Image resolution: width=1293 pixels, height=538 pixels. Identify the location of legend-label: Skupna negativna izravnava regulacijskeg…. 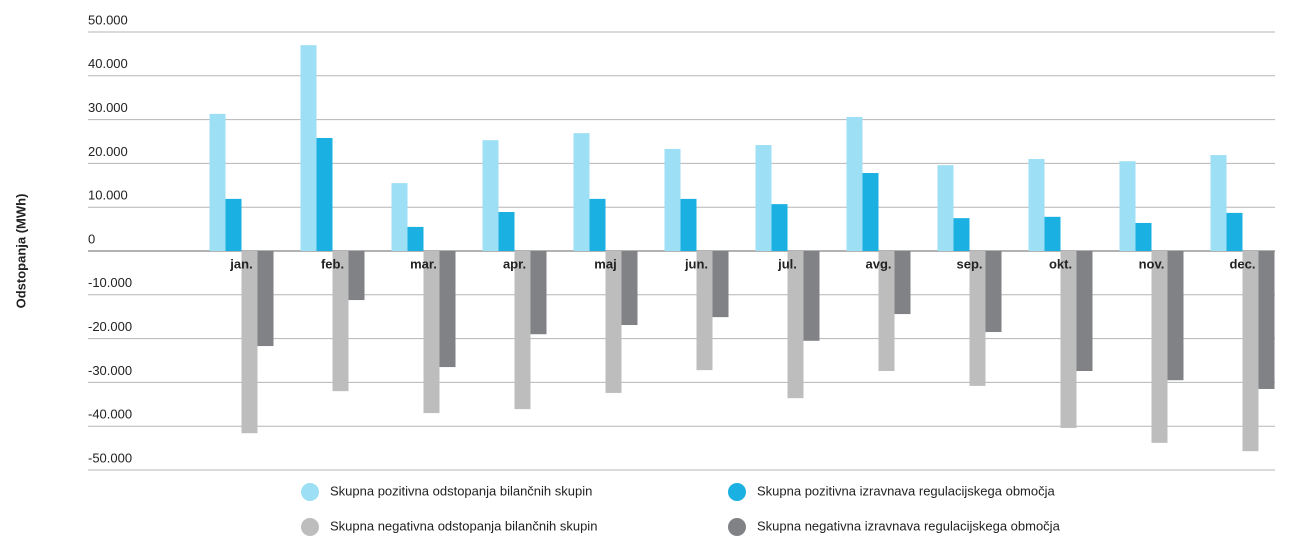
(909, 525).